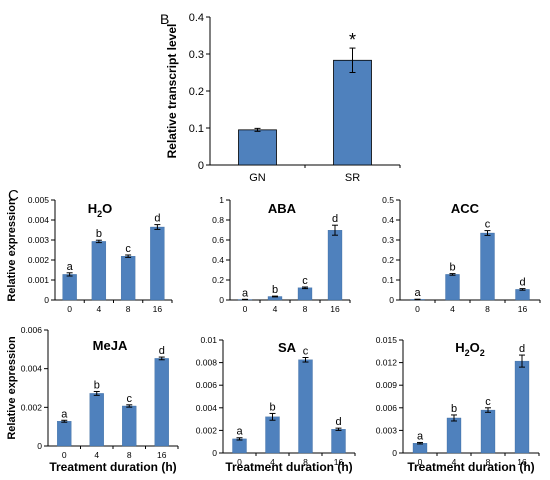 The width and height of the screenshot is (550, 480). I want to click on acc-y-tick-label: 0.2, so click(388, 260).